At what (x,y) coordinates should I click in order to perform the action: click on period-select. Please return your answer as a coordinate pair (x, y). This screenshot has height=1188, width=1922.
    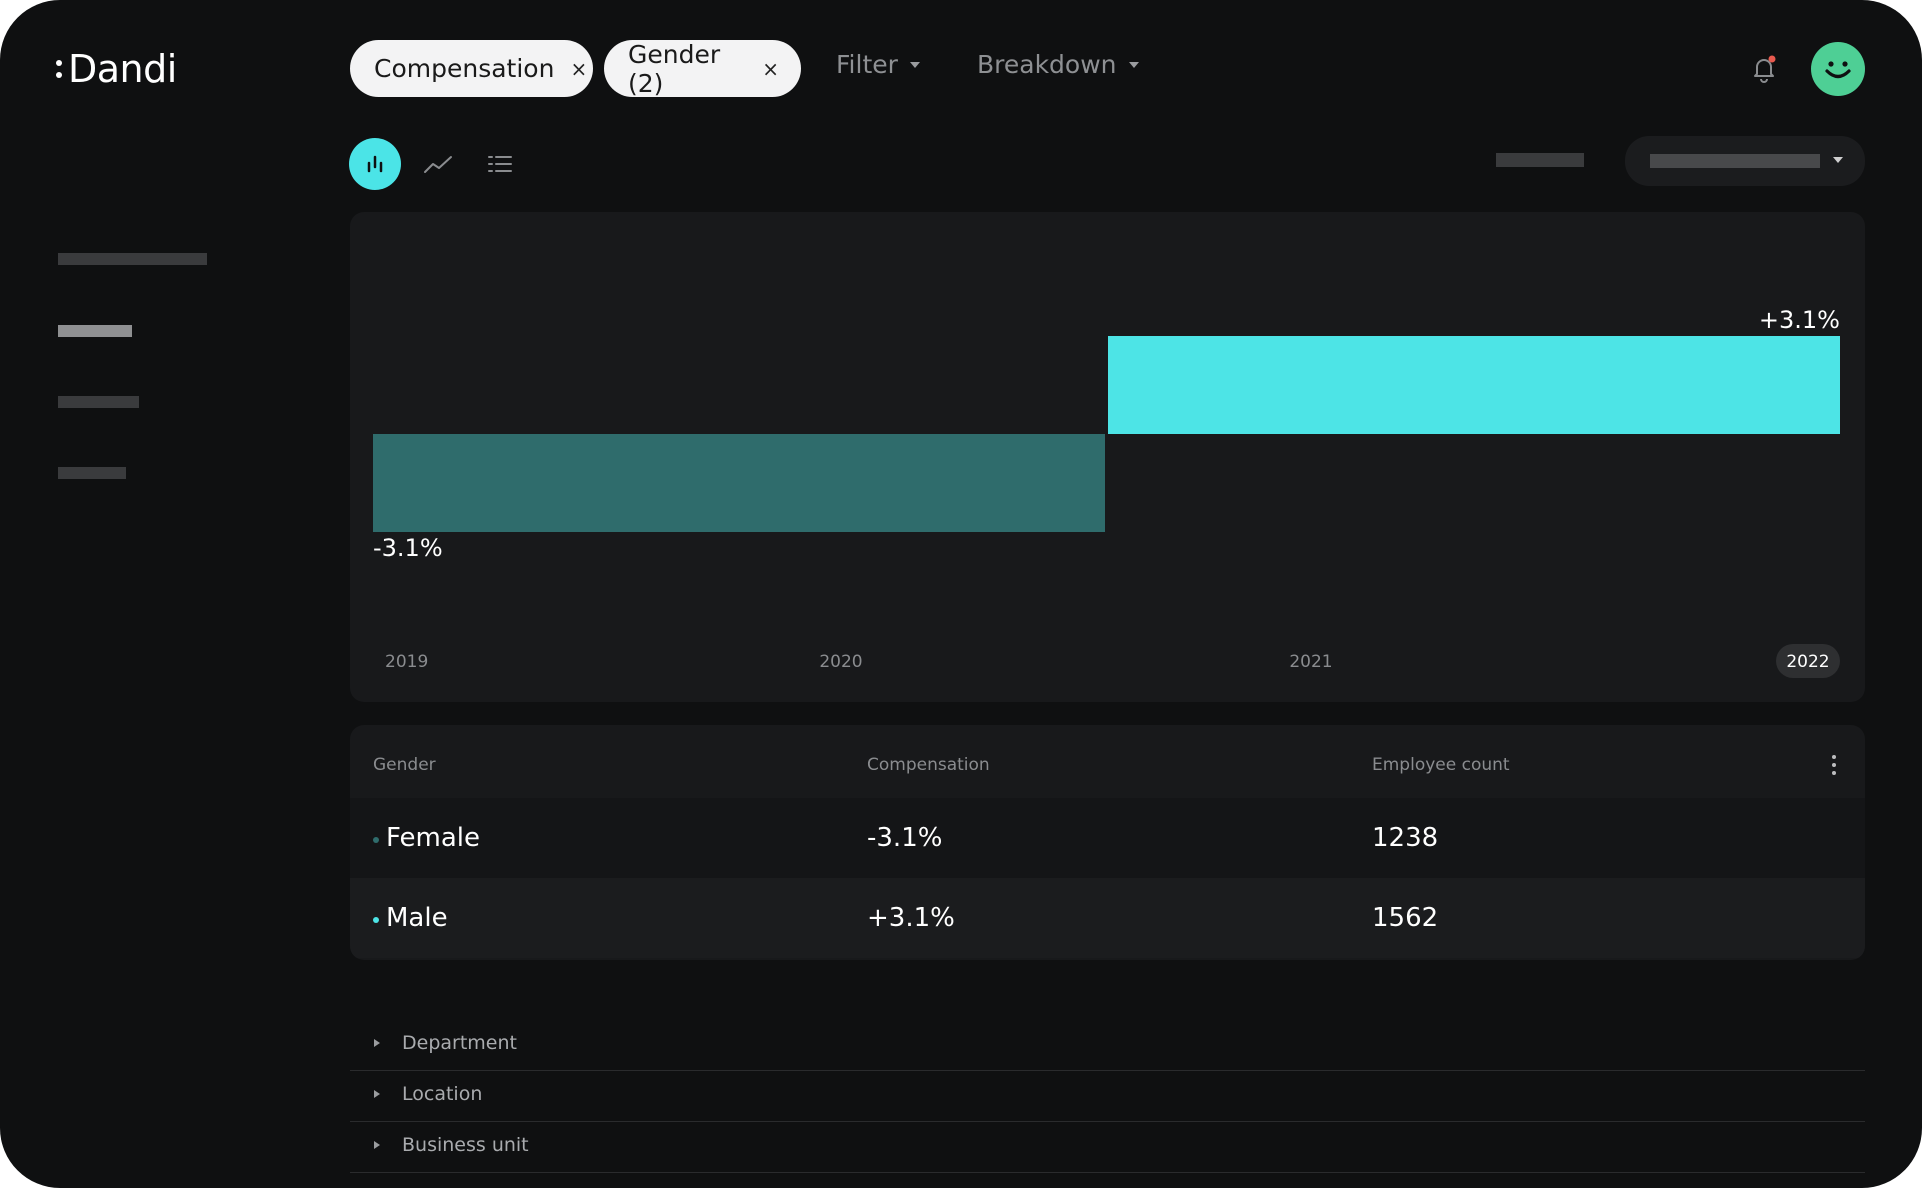
    Looking at the image, I should click on (1745, 161).